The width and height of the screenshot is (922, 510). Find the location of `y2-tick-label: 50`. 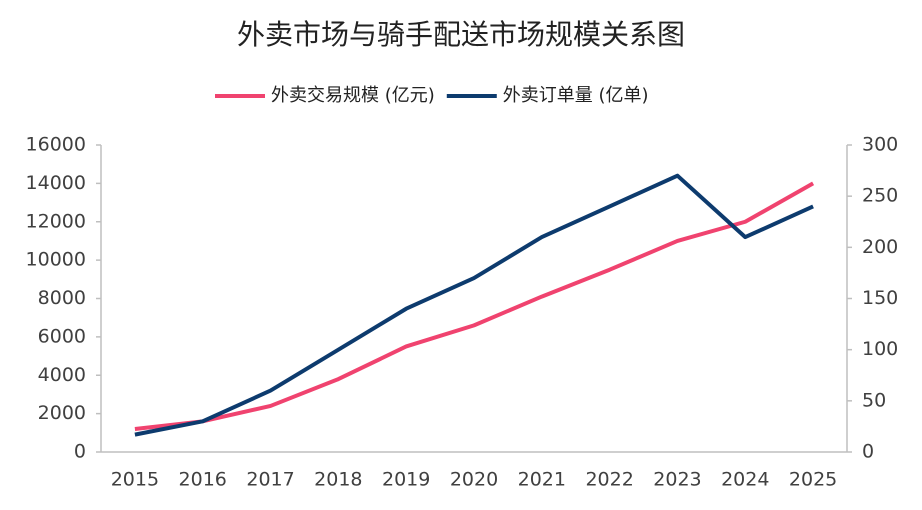

y2-tick-label: 50 is located at coordinates (874, 400).